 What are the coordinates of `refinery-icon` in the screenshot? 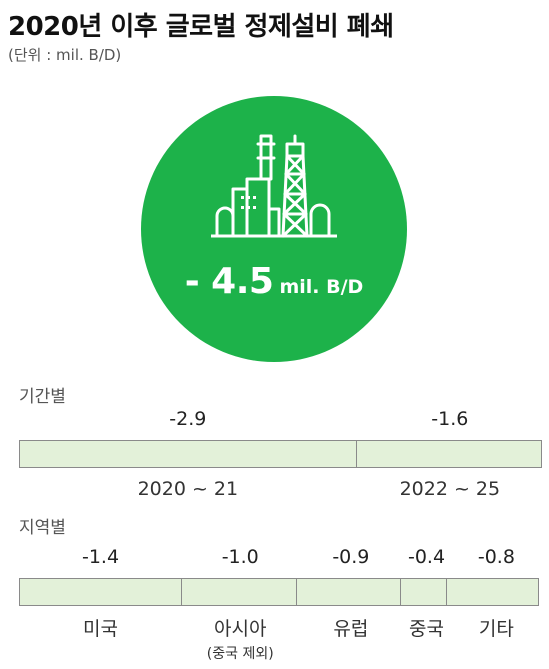 It's located at (274, 186).